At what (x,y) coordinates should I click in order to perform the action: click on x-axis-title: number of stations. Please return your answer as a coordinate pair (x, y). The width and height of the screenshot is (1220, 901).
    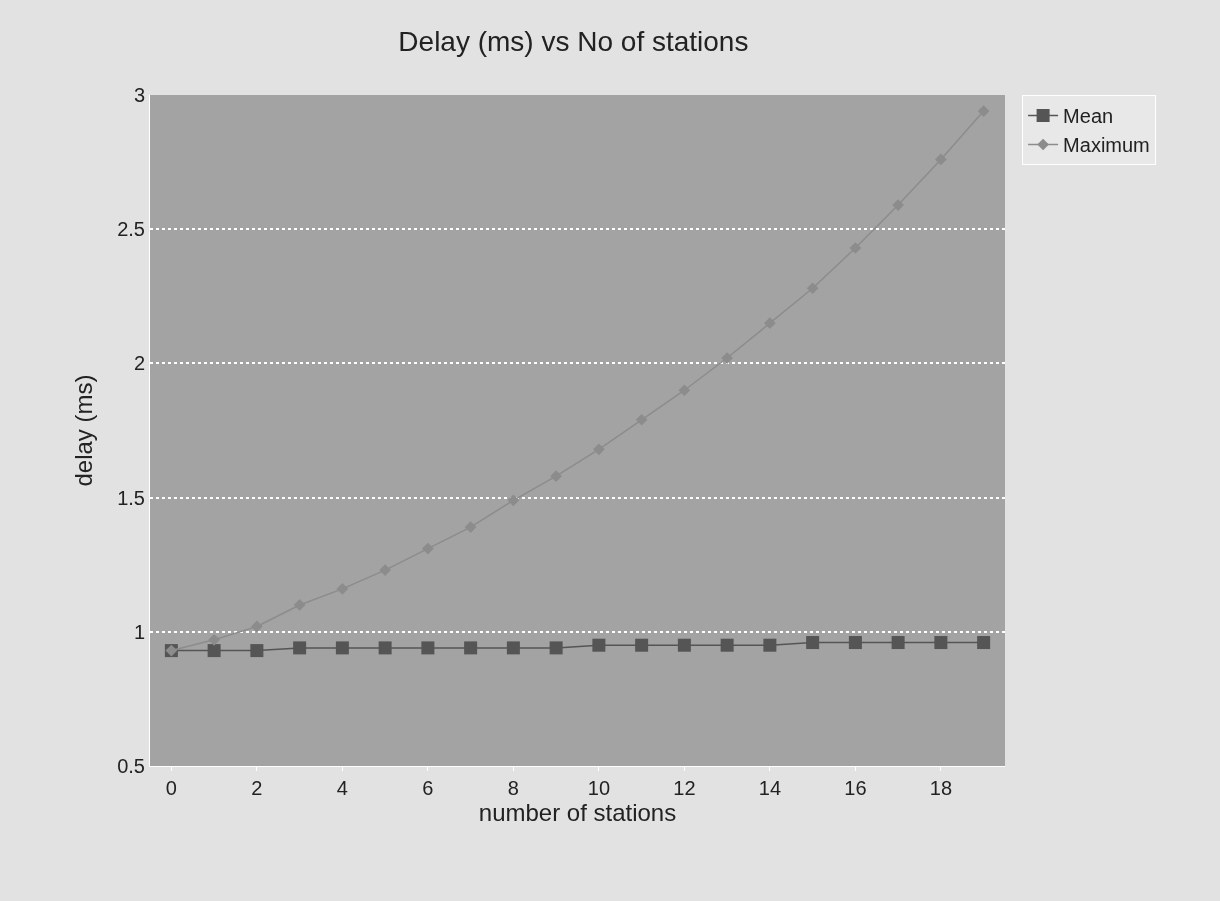
    Looking at the image, I should click on (577, 812).